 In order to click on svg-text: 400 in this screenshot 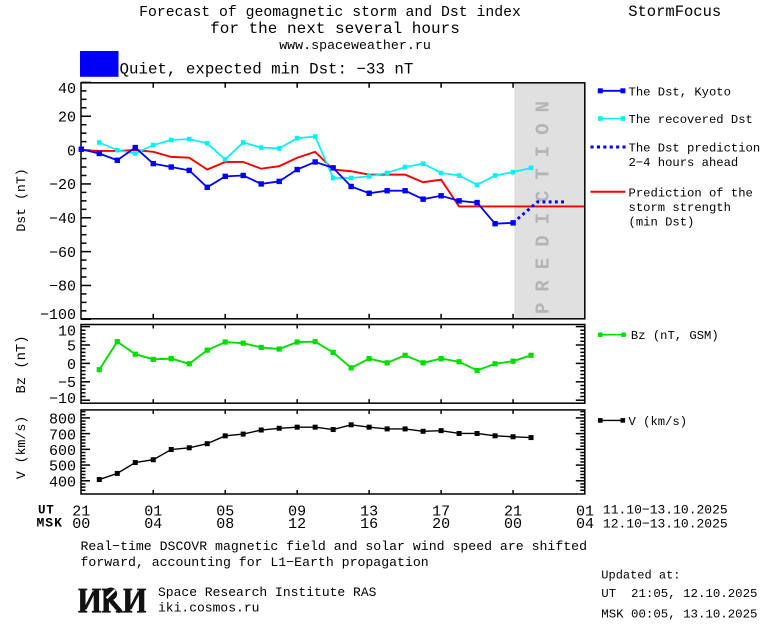, I will do `click(62, 482)`.